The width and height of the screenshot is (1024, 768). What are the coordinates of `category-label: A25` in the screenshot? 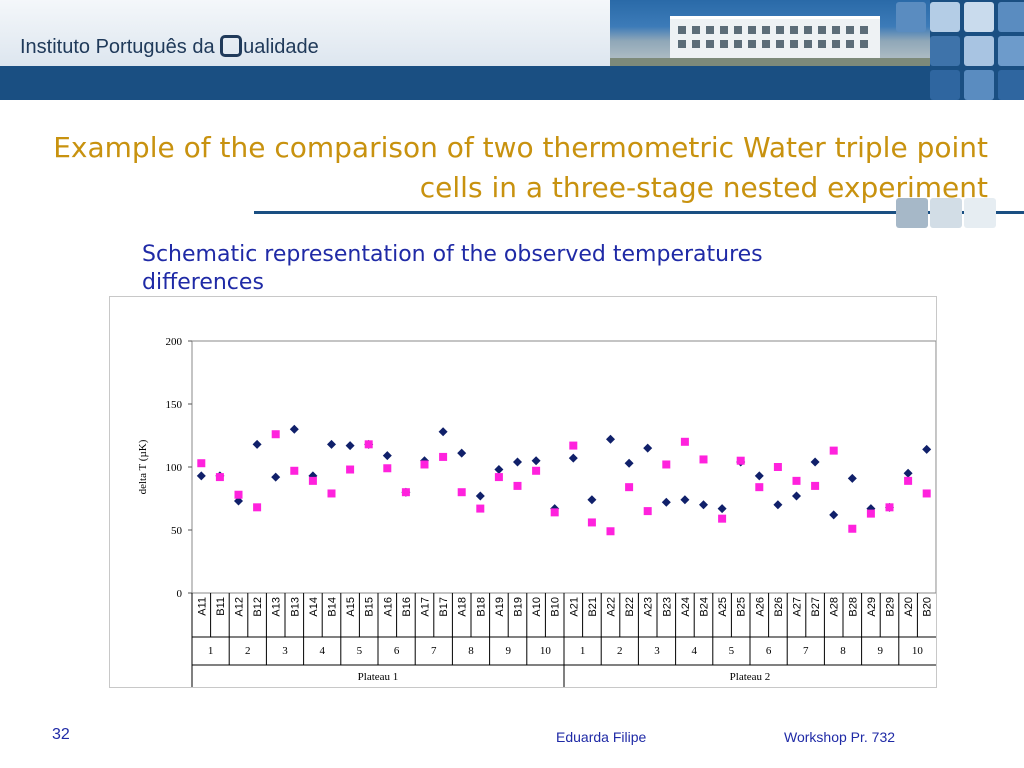 It's located at (723, 607).